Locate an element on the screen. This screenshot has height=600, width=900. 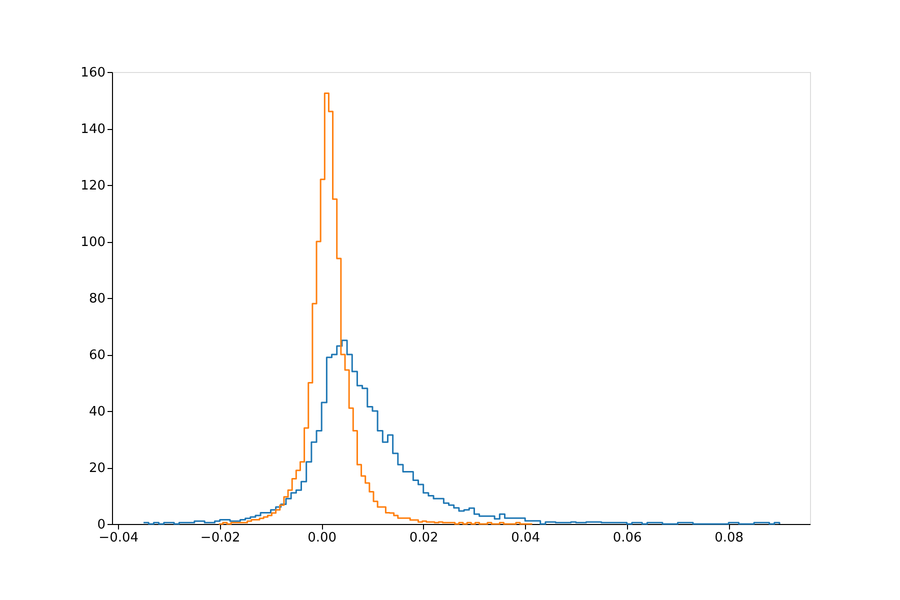
y-tick-label: 60 is located at coordinates (97, 355).